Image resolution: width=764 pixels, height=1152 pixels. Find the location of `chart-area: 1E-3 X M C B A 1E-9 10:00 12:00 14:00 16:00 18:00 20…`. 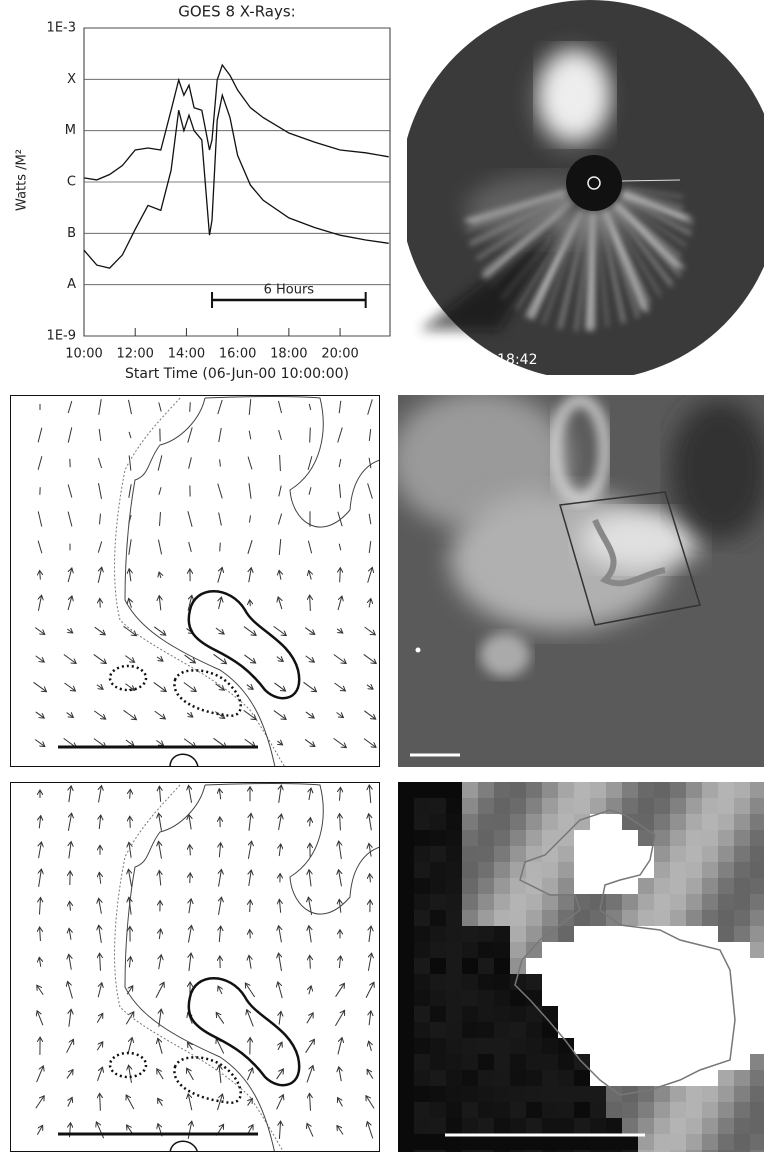

chart-area: 1E-3 X M C B A 1E-9 10:00 12:00 14:00 16:00 18:00 20… is located at coordinates (218, 191).